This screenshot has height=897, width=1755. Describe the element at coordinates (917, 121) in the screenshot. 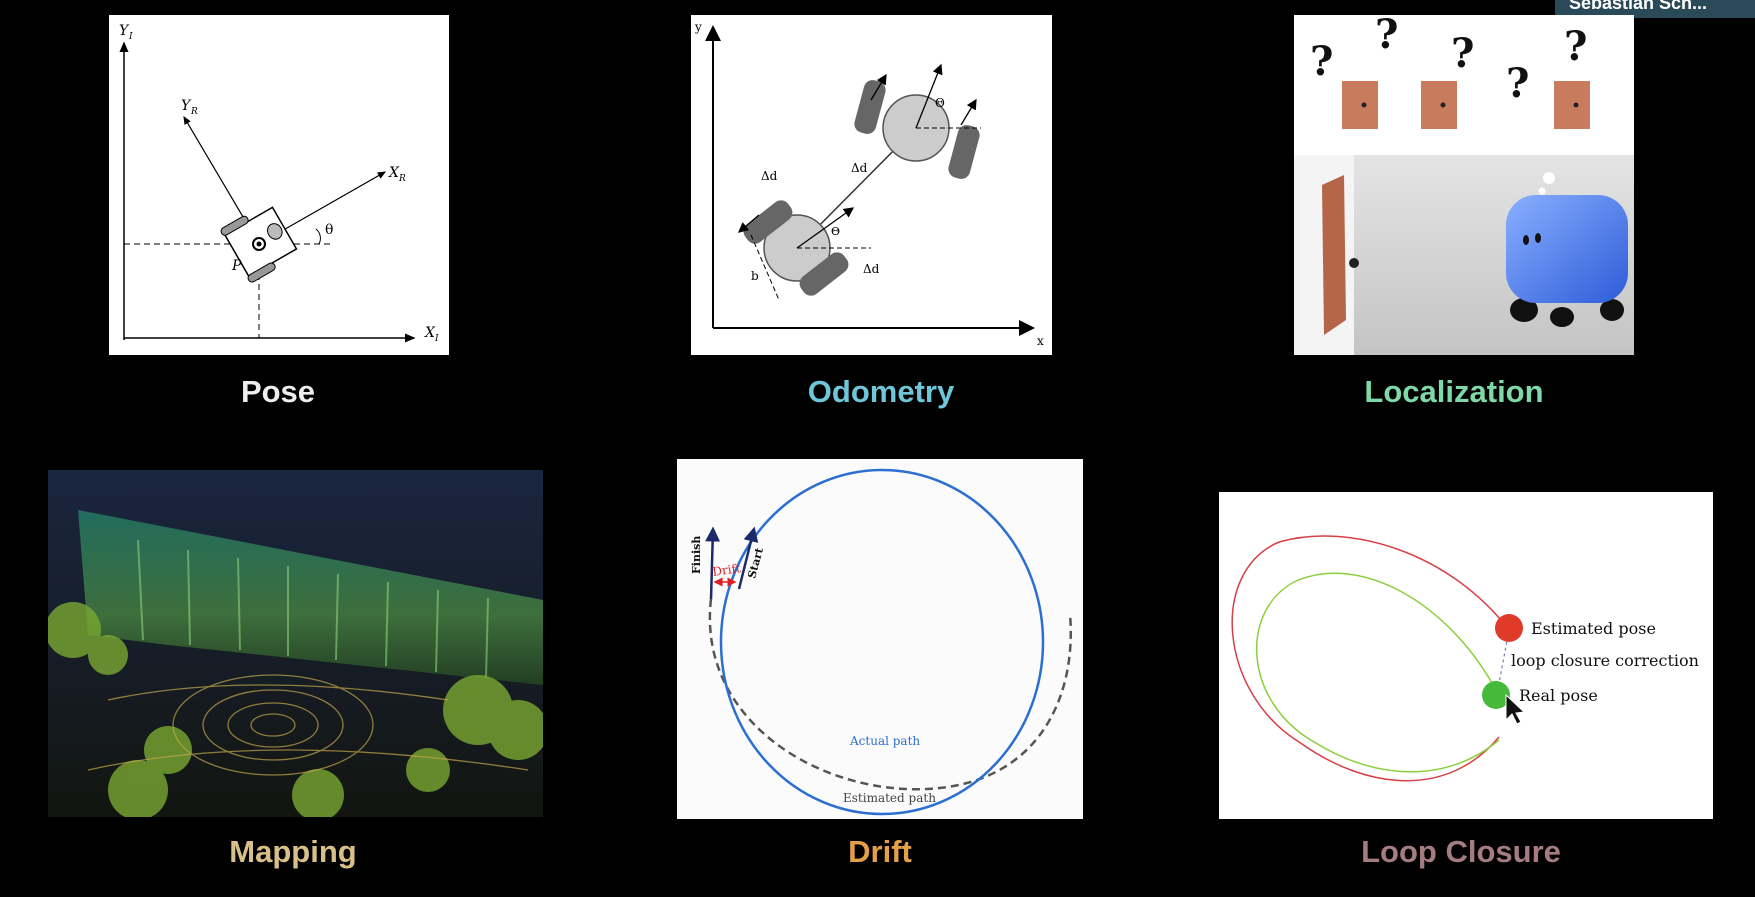

I see `robot-current` at that location.